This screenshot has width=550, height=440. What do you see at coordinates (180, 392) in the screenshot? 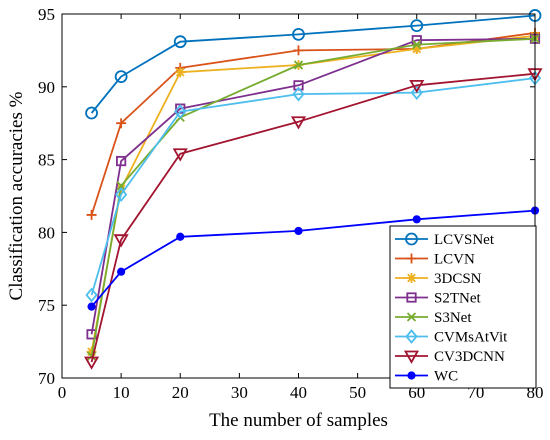
I see `x-tick-label: 20` at bounding box center [180, 392].